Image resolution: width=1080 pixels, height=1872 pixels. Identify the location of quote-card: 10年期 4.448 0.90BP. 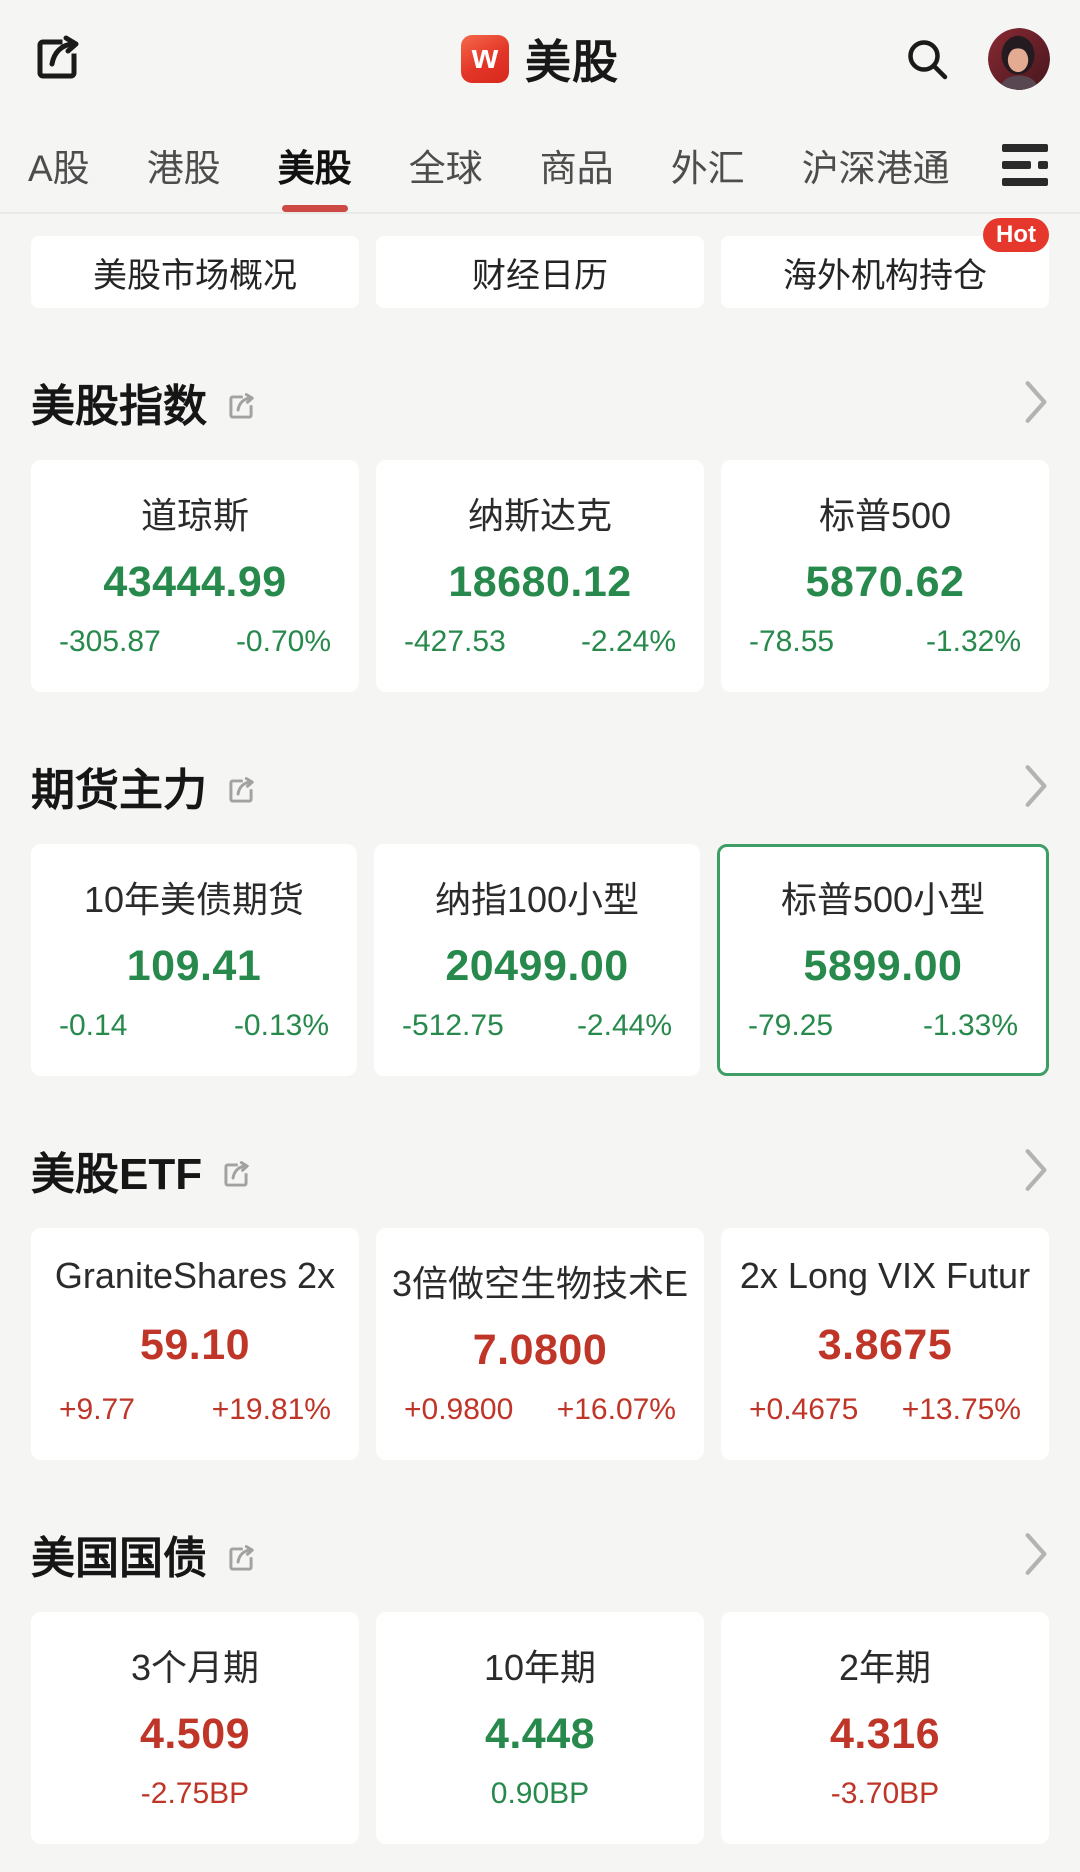
(540, 1728).